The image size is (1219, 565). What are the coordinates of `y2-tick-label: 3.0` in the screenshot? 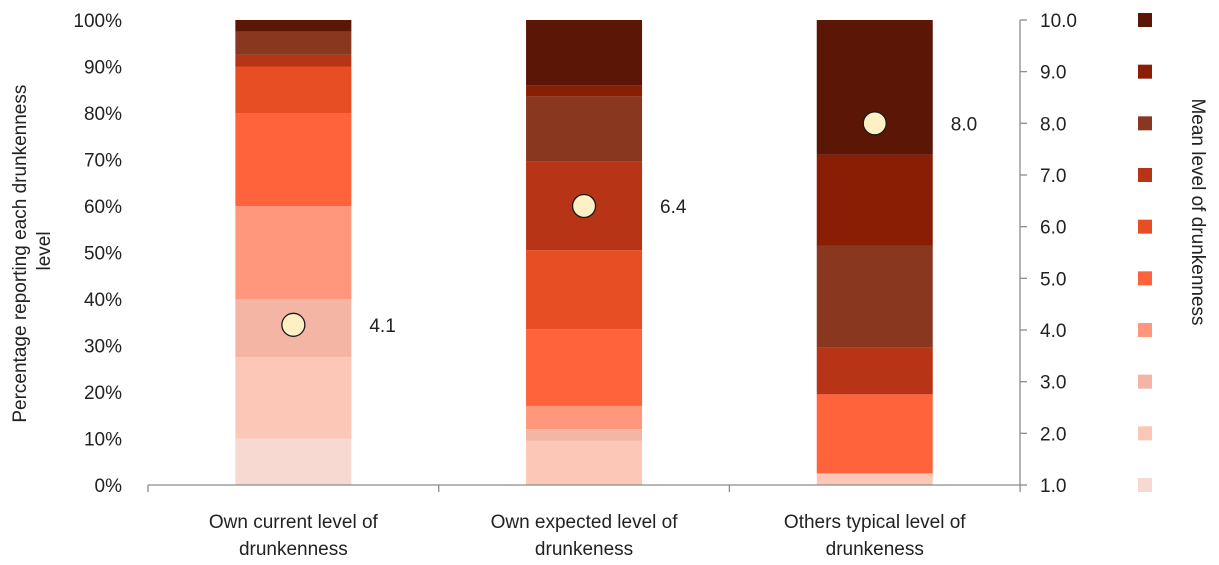 It's located at (1053, 383).